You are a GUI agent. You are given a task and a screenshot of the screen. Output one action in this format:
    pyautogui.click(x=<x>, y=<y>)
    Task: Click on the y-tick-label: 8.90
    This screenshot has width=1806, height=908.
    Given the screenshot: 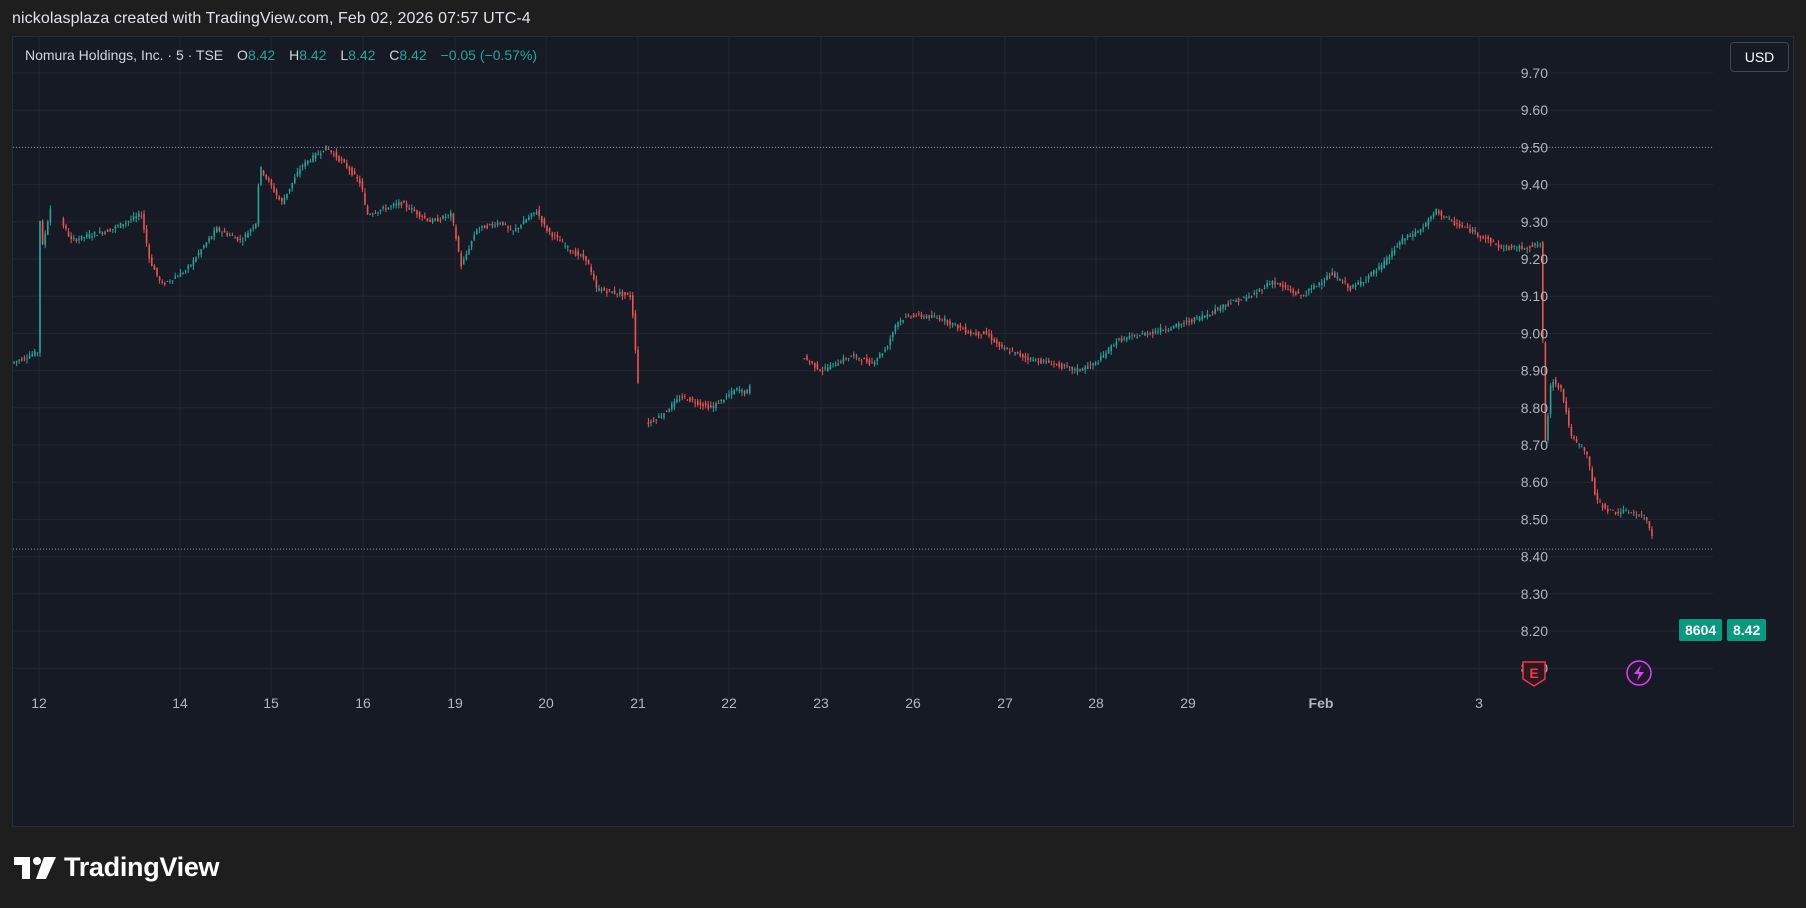 What is the action you would take?
    pyautogui.click(x=1534, y=371)
    